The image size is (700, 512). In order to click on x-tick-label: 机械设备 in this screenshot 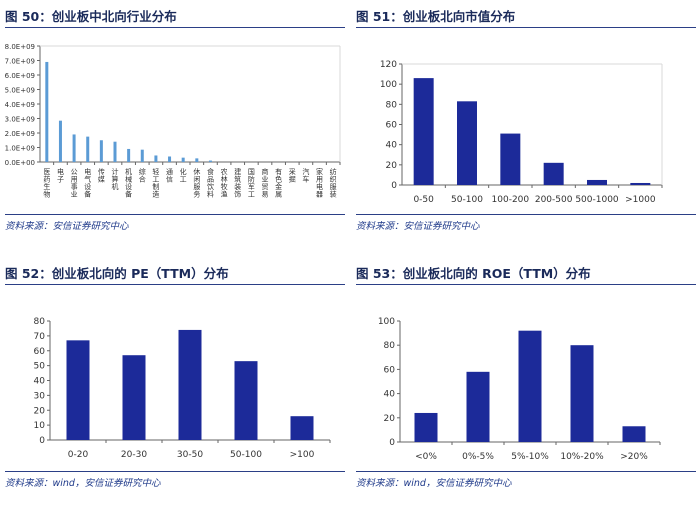, I will do `click(129, 183)`.